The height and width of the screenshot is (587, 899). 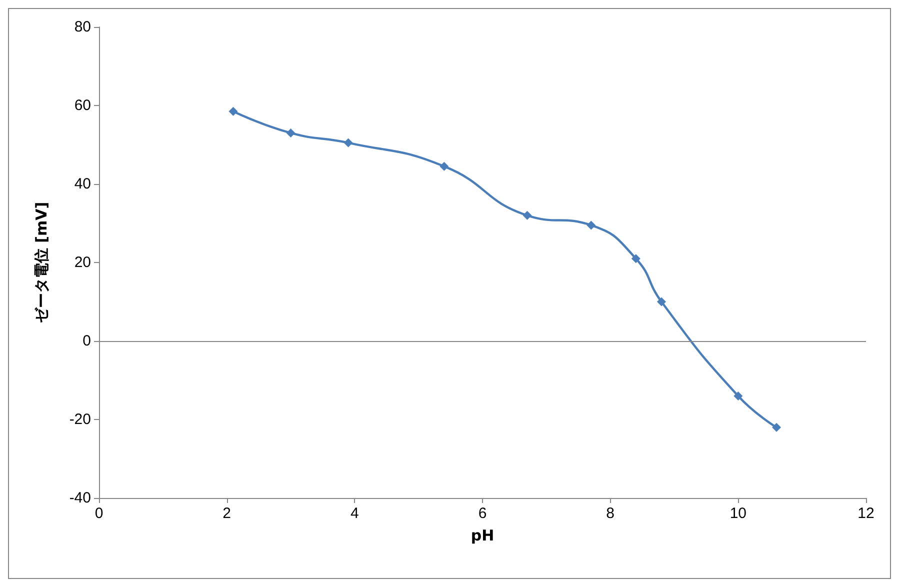 I want to click on y-tick-label: 0, so click(x=86, y=341).